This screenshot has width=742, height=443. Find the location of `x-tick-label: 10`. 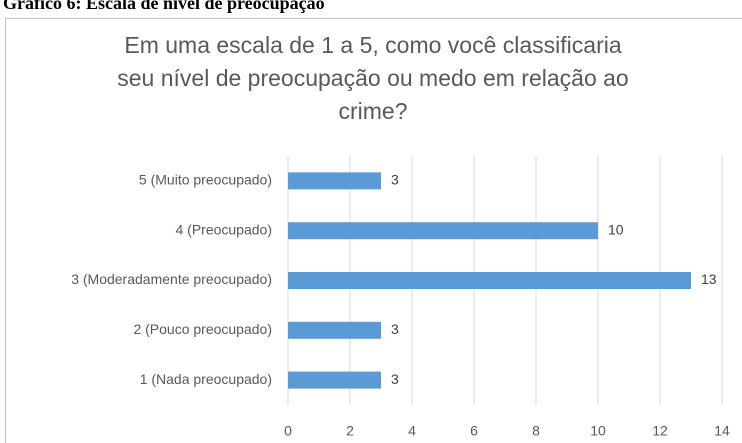

x-tick-label: 10 is located at coordinates (598, 431).